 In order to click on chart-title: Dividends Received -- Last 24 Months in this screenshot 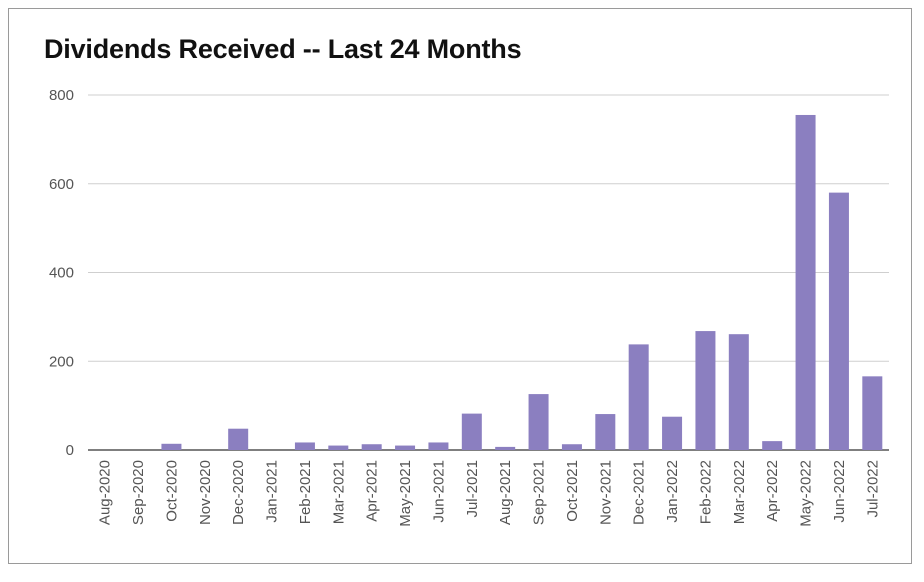, I will do `click(283, 49)`.